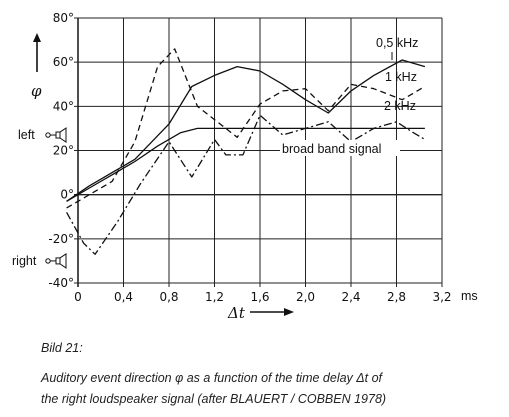 The image size is (509, 417). I want to click on x-axis-unit: ms, so click(469, 296).